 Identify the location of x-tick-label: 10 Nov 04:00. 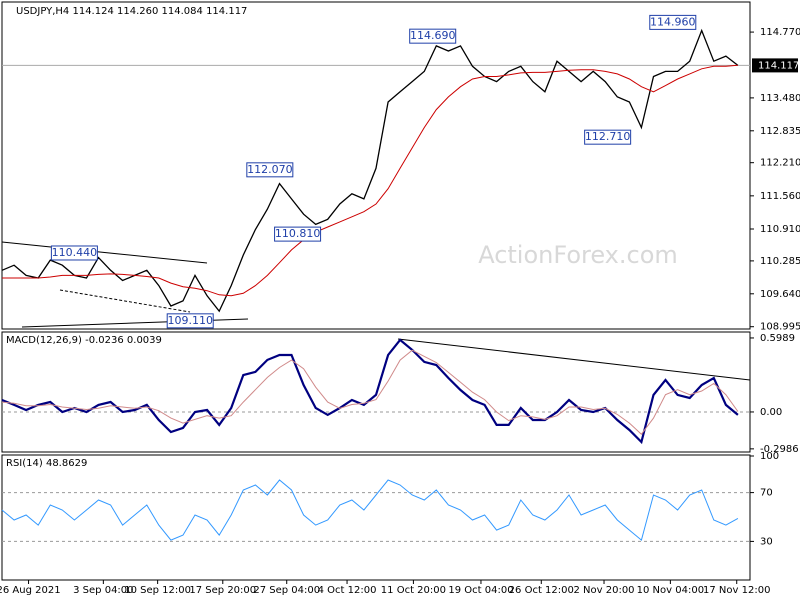
(670, 590).